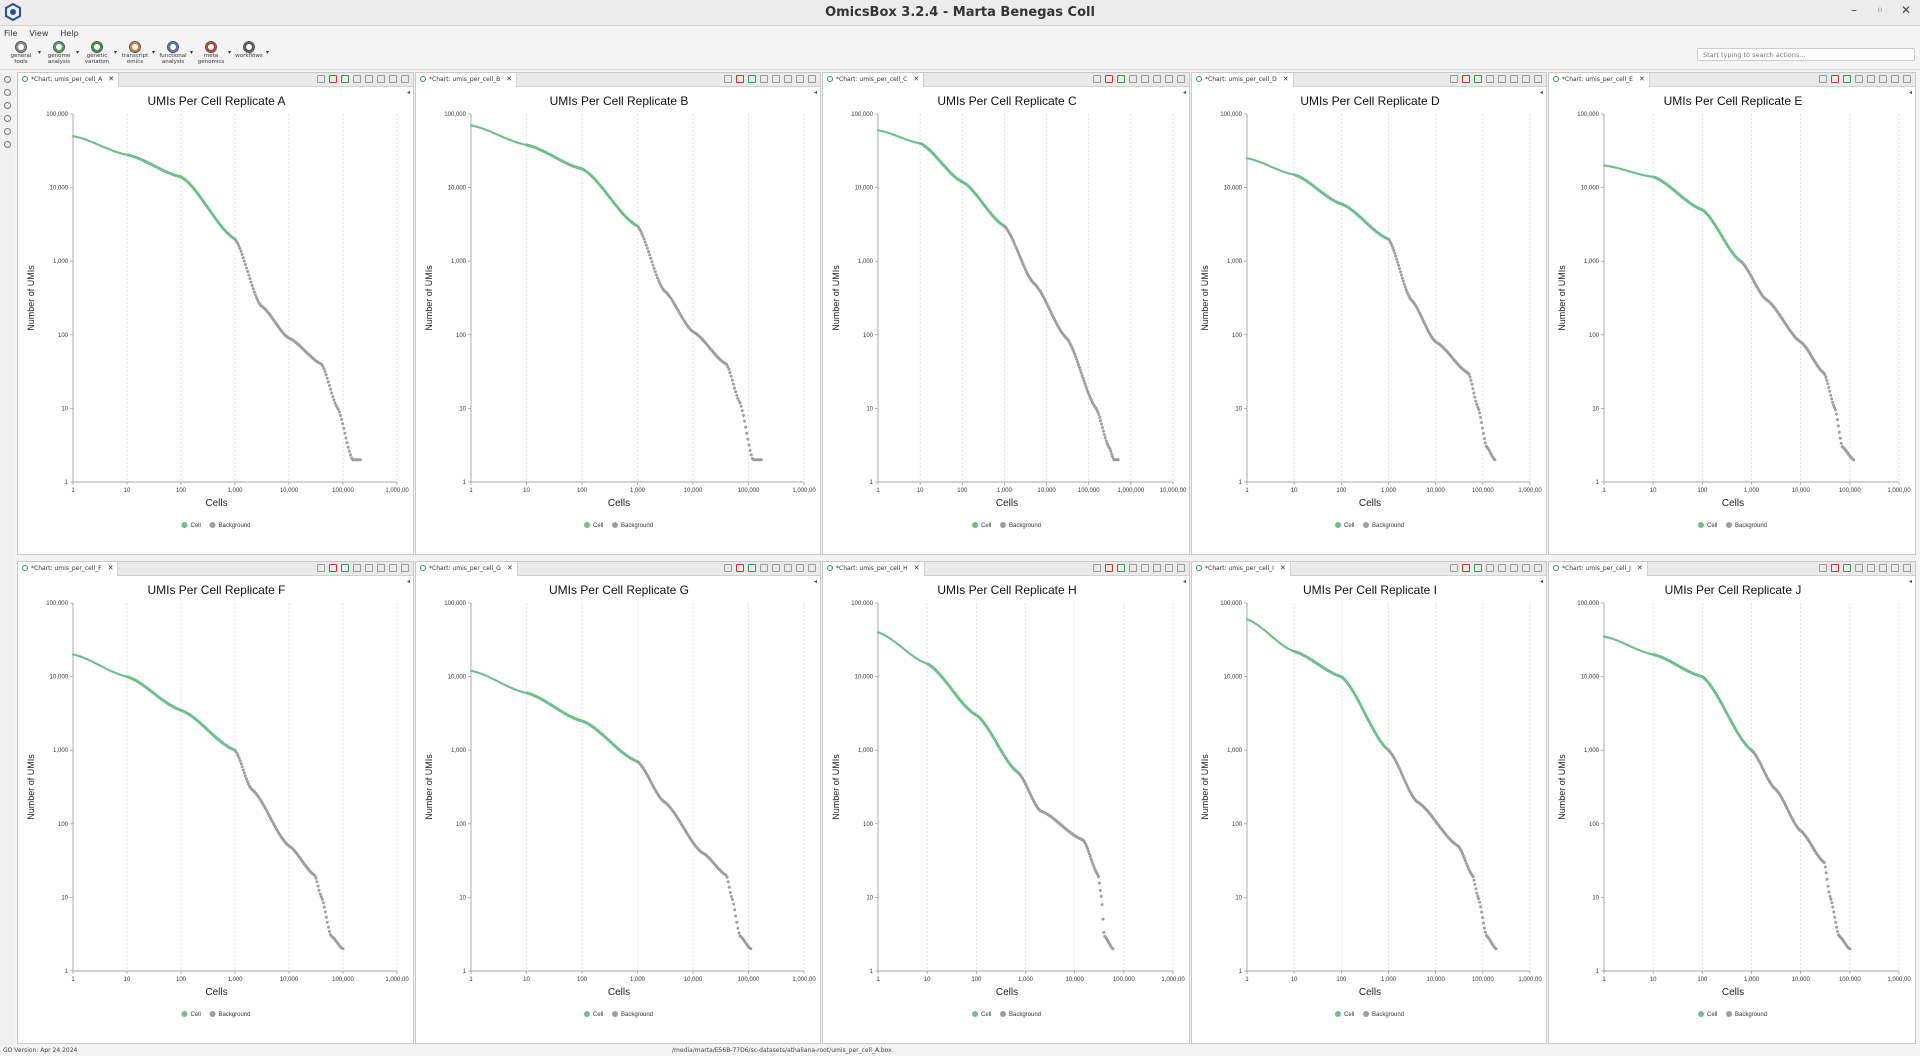 The height and width of the screenshot is (1056, 1920). I want to click on chart-tab: *Chart: umis_per_cell_C ✕, so click(874, 80).